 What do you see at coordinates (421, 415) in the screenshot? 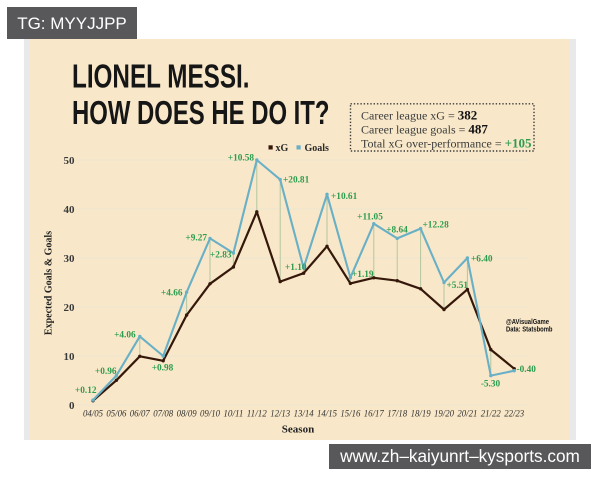
I see `svg-text: 18/19` at bounding box center [421, 415].